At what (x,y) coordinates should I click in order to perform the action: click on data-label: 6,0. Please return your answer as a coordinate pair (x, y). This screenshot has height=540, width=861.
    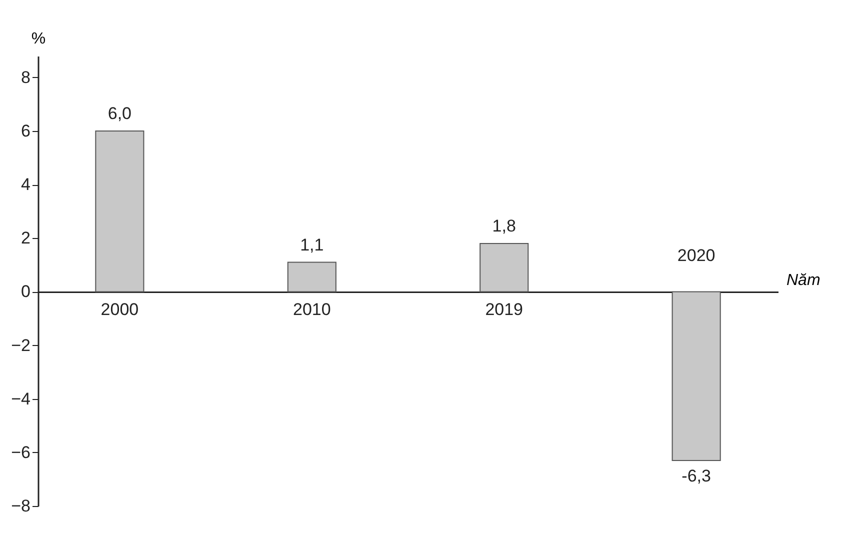
    Looking at the image, I should click on (120, 113).